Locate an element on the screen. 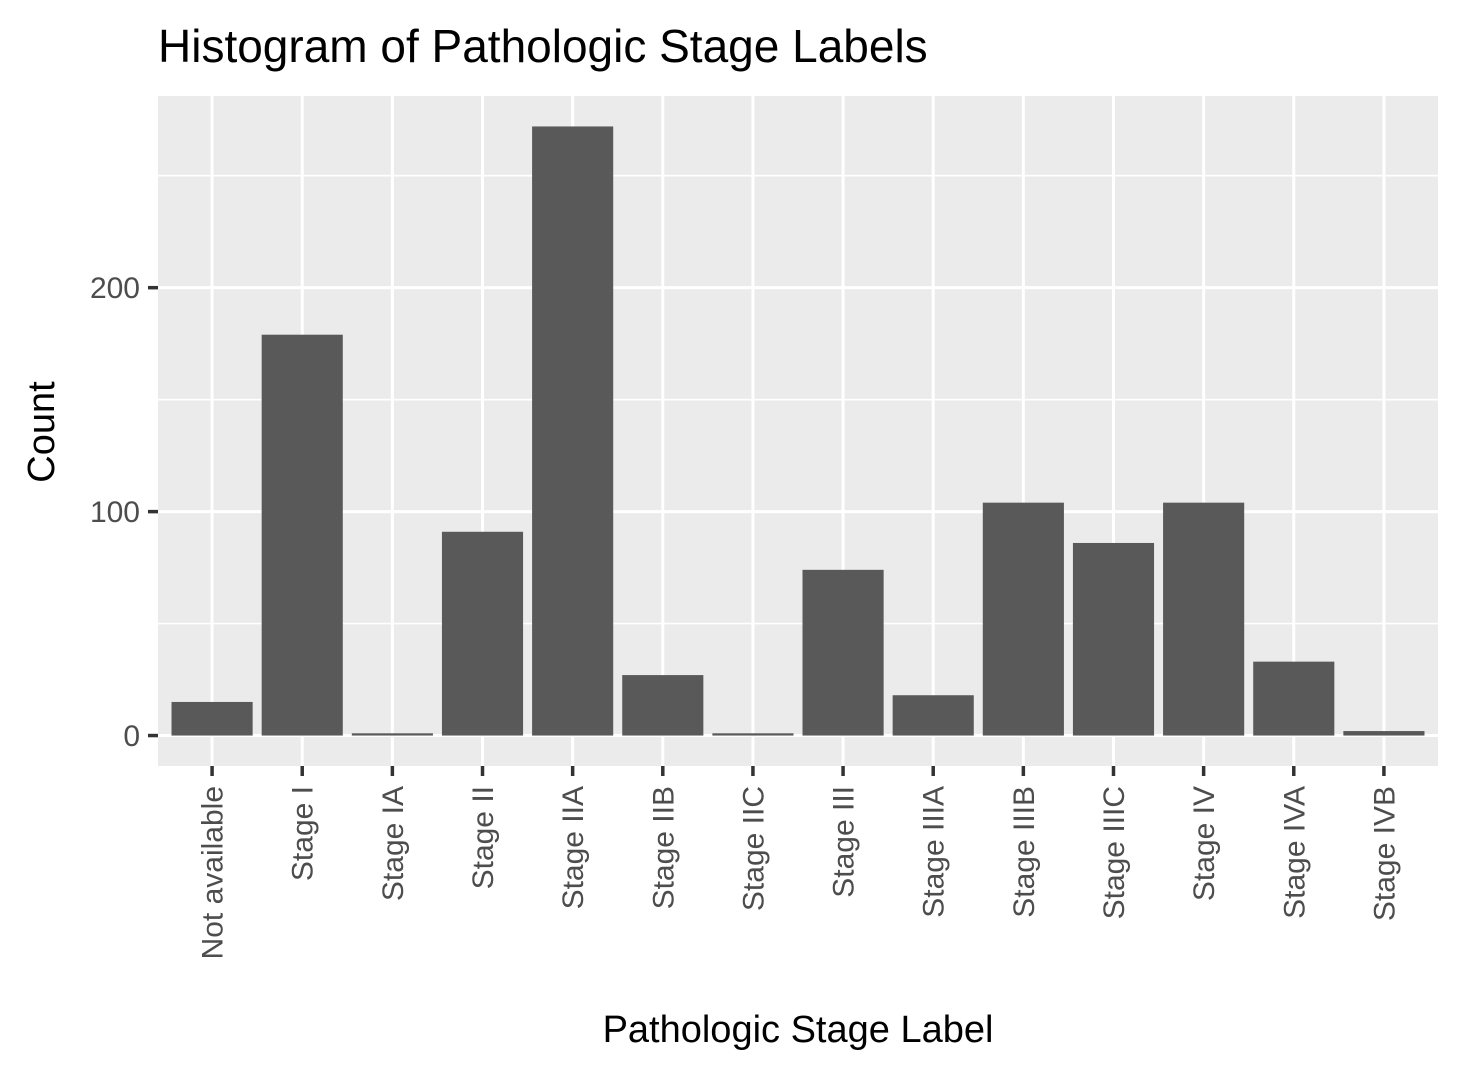 The image size is (1462, 1074). y-axis: 0 100 200 is located at coordinates (124, 512).